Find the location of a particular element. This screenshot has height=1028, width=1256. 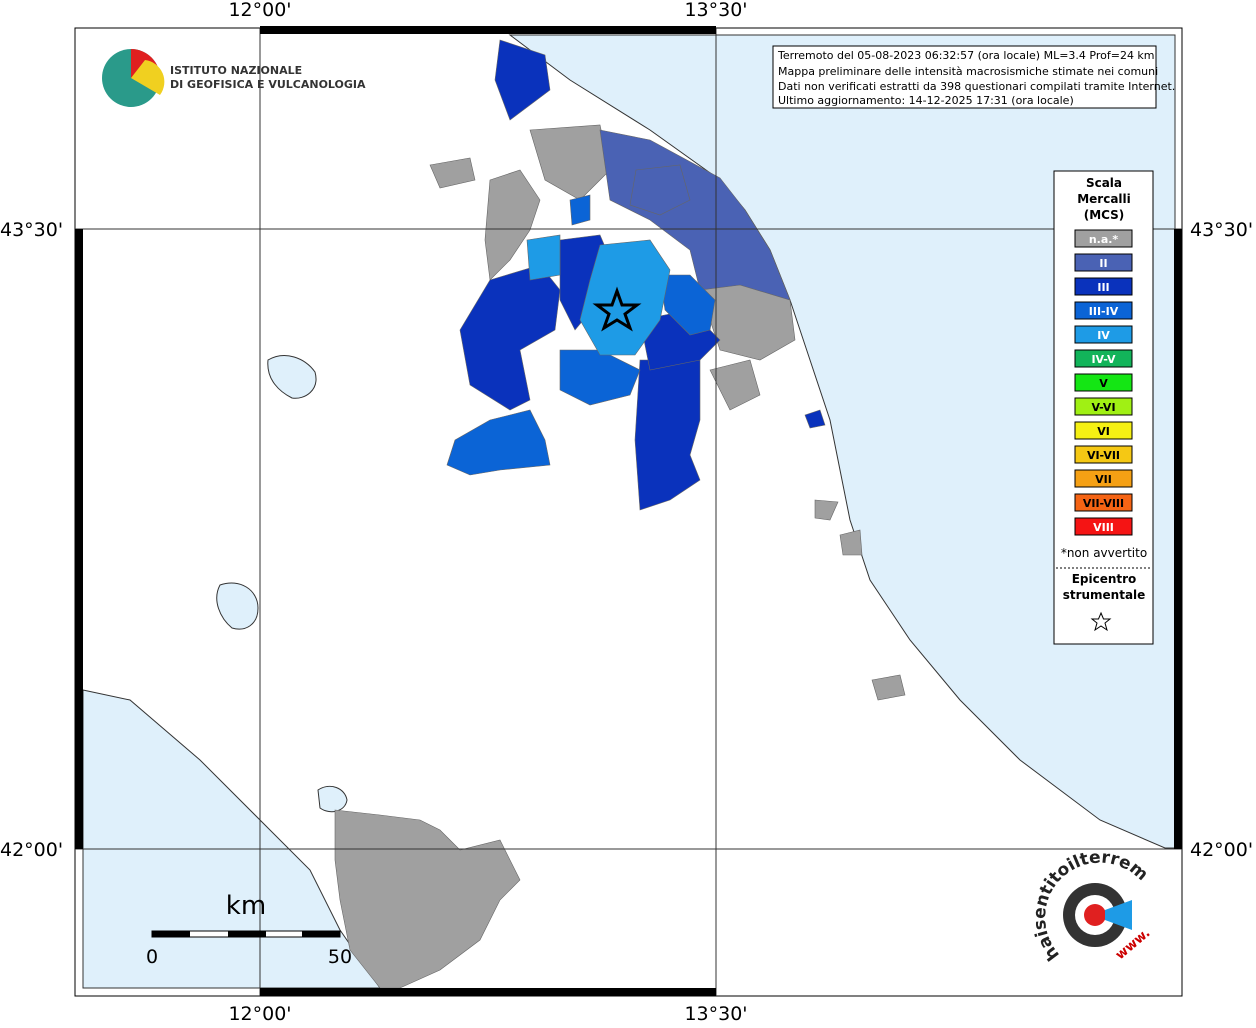

legend-label: III-IV is located at coordinates (1104, 311).